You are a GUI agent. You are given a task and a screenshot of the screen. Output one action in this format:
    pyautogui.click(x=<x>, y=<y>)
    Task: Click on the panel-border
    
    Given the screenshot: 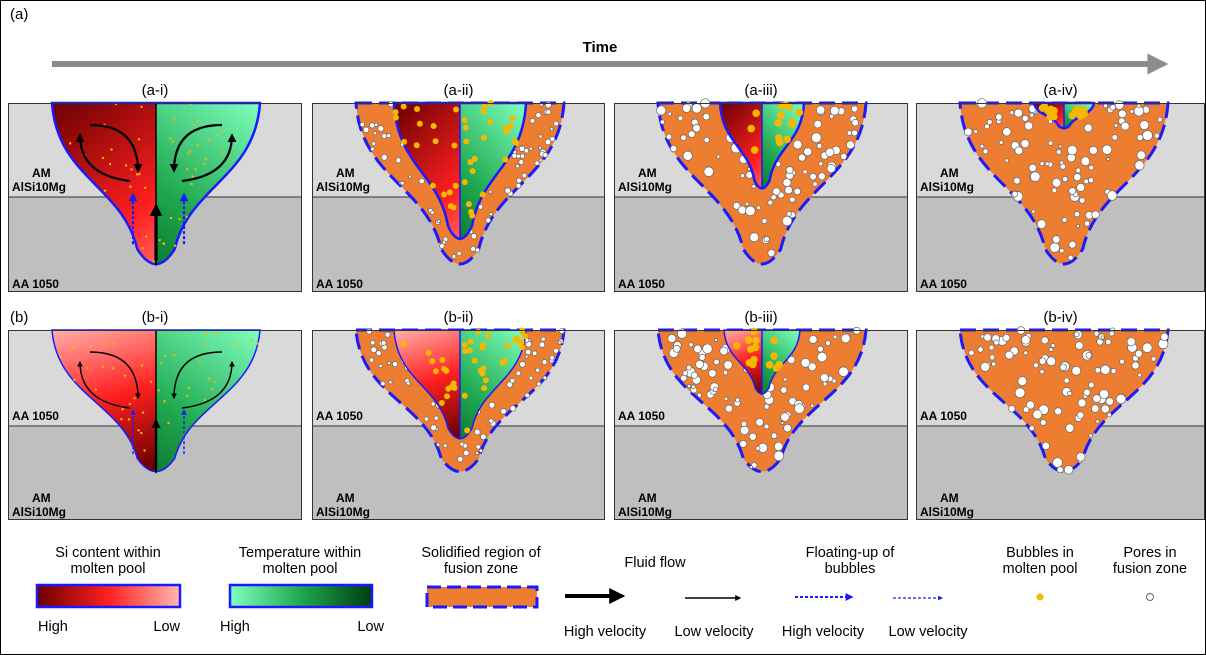 What is the action you would take?
    pyautogui.click(x=1060, y=197)
    